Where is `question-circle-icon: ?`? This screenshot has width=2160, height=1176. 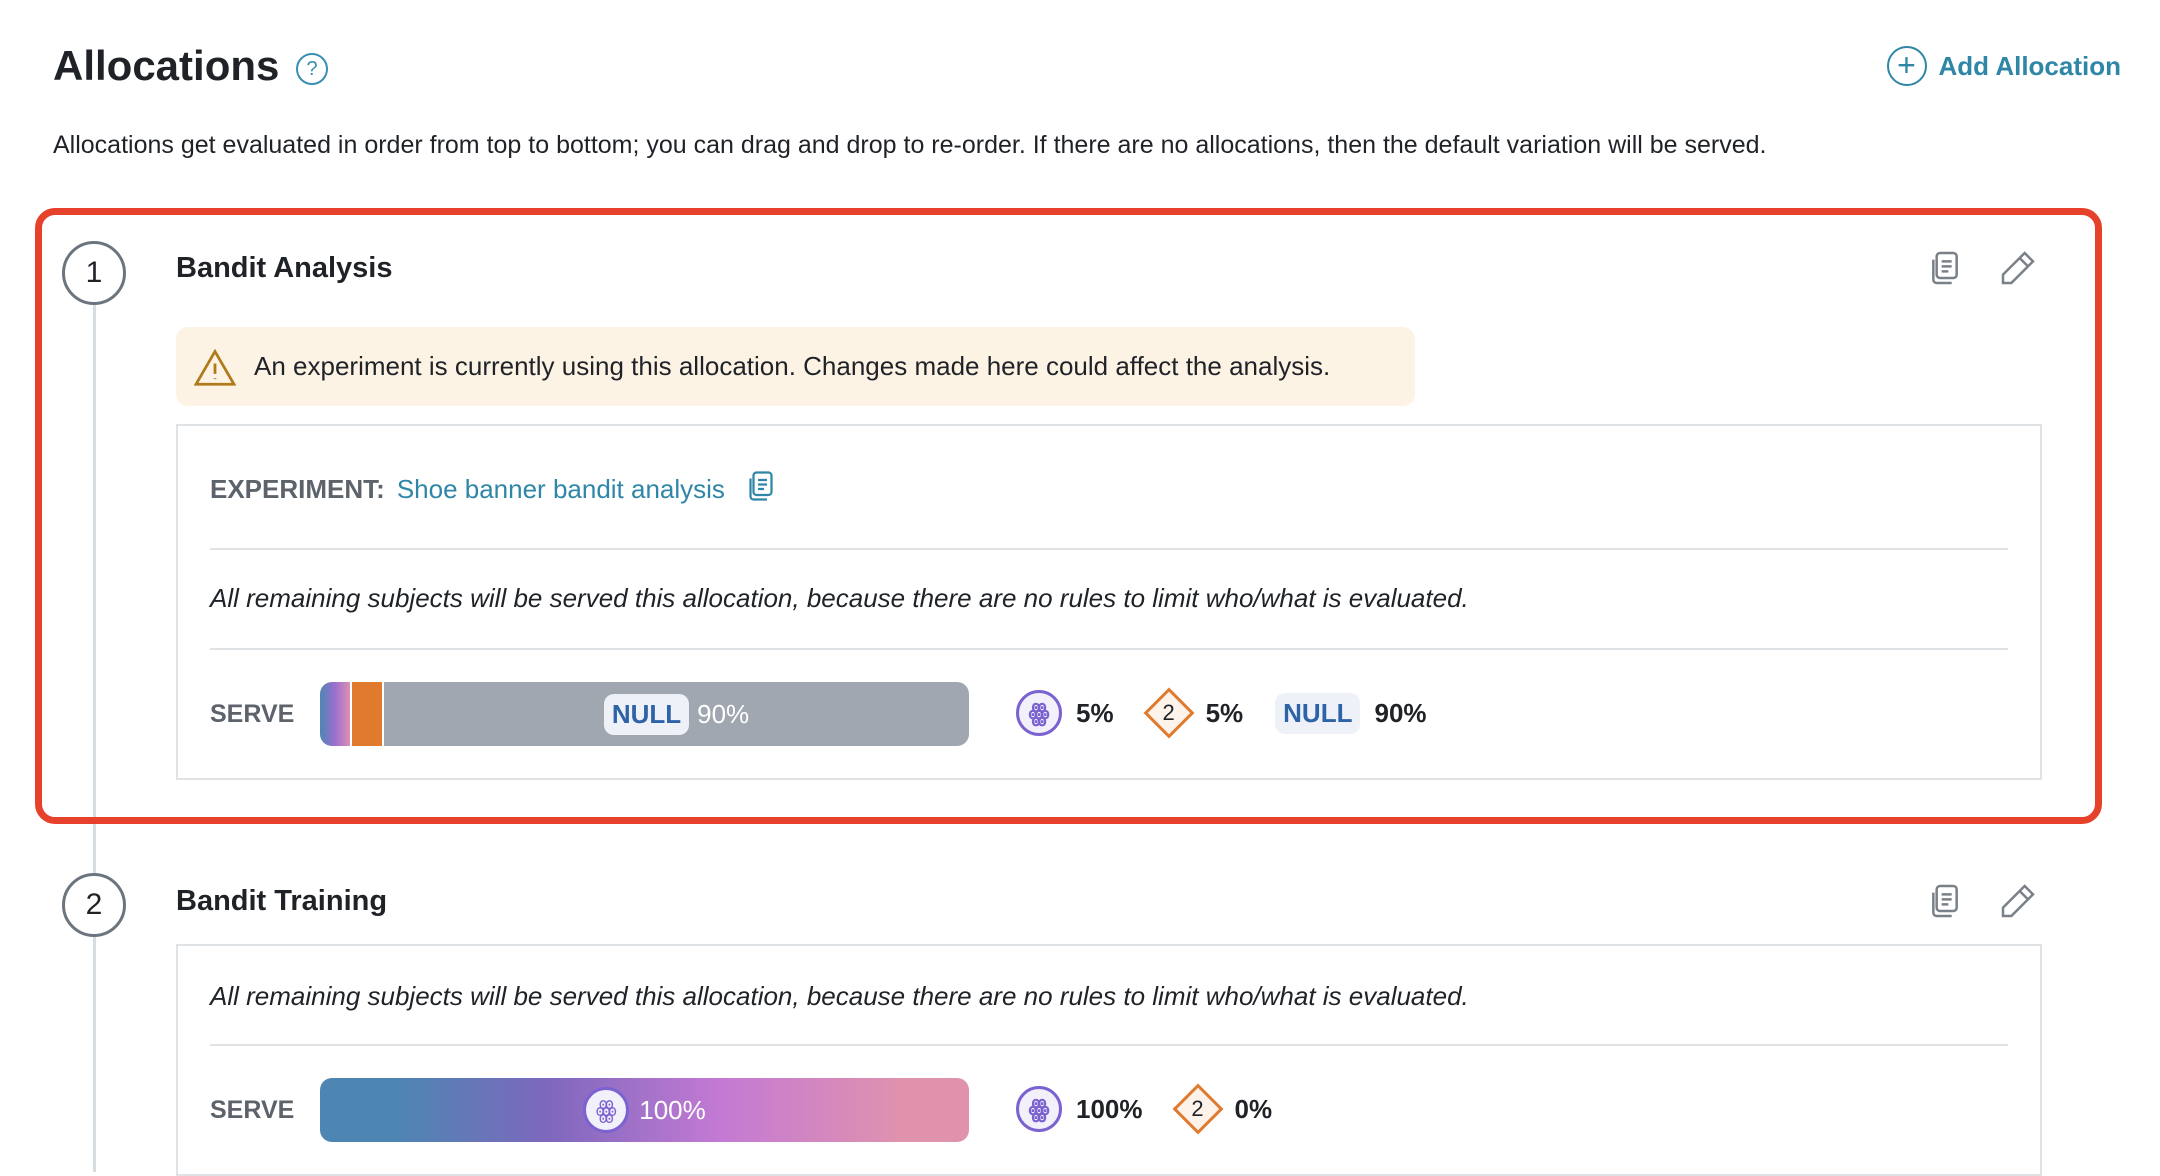
question-circle-icon: ? is located at coordinates (312, 69).